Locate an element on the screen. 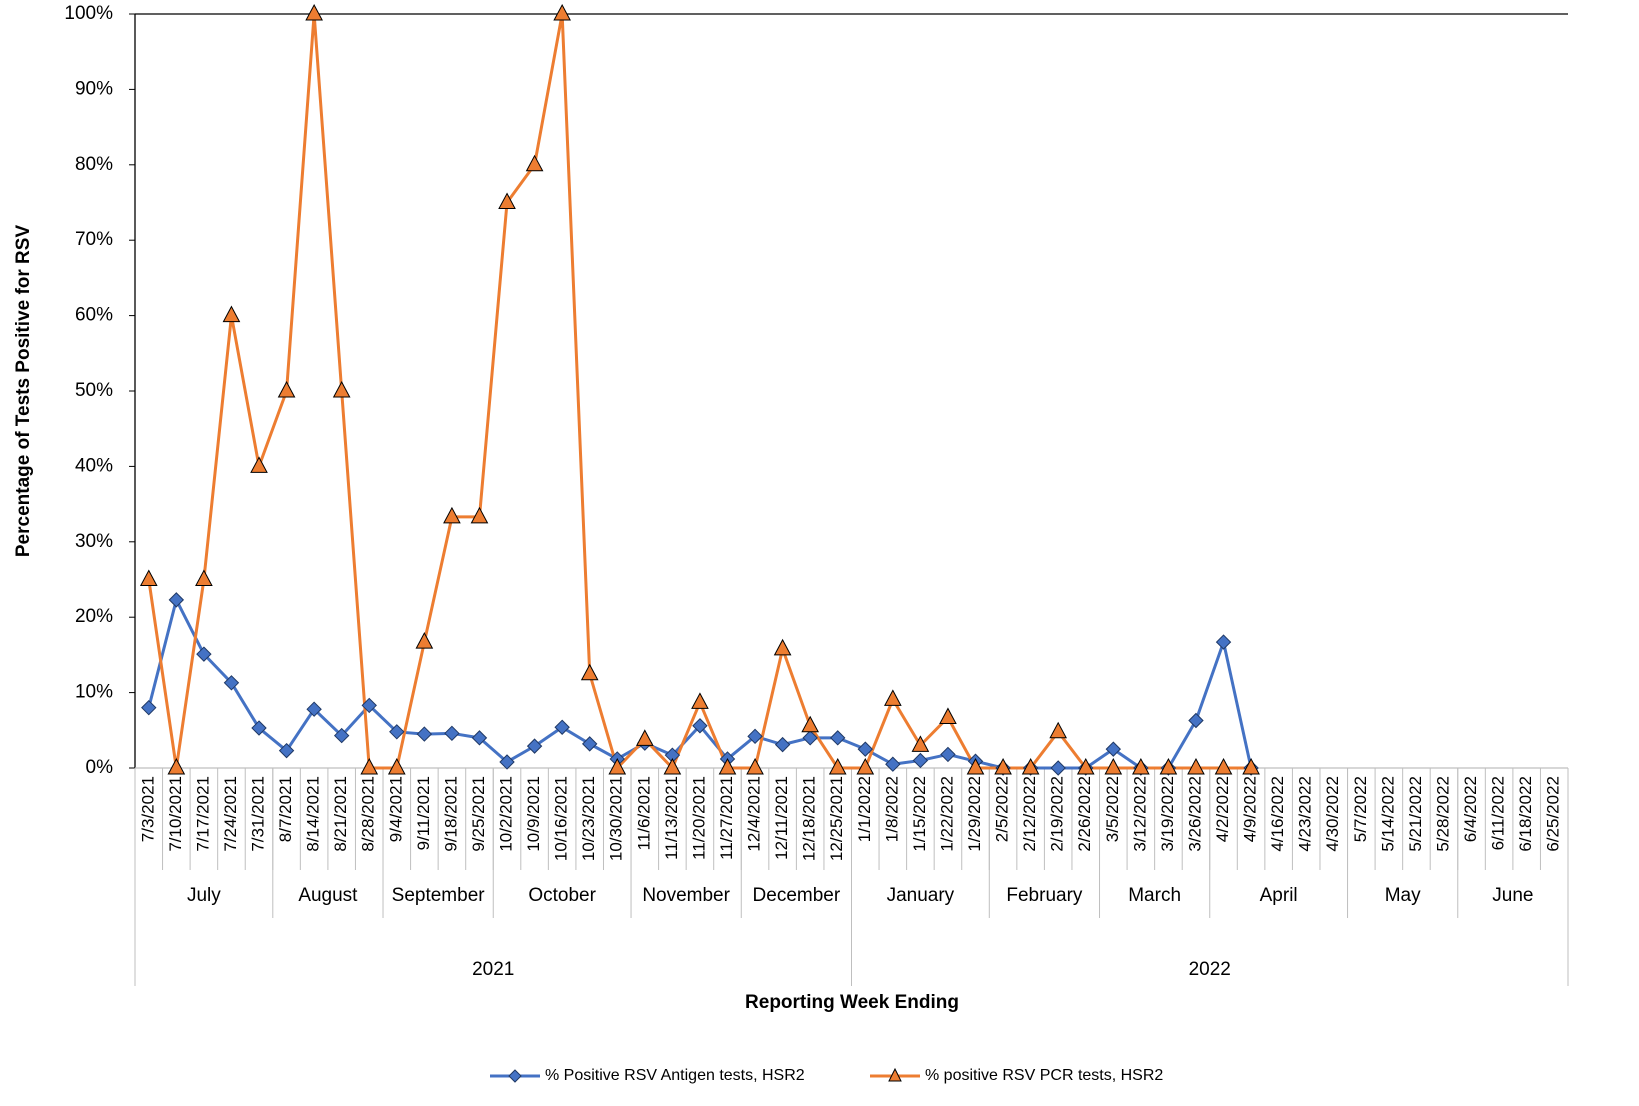 This screenshot has width=1639, height=1106. x-tick-label: 9/18/2021 is located at coordinates (450, 814).